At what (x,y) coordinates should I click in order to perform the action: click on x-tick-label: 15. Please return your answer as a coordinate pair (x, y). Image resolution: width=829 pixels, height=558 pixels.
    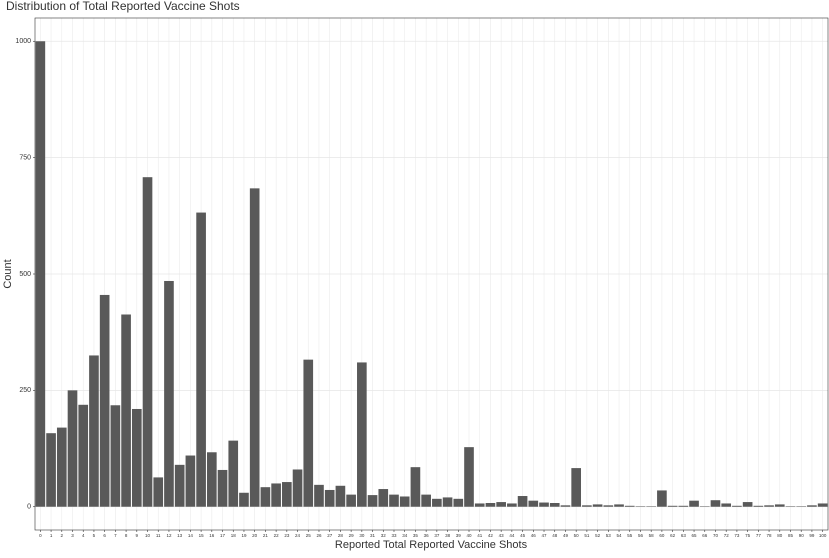
    Looking at the image, I should click on (202, 535).